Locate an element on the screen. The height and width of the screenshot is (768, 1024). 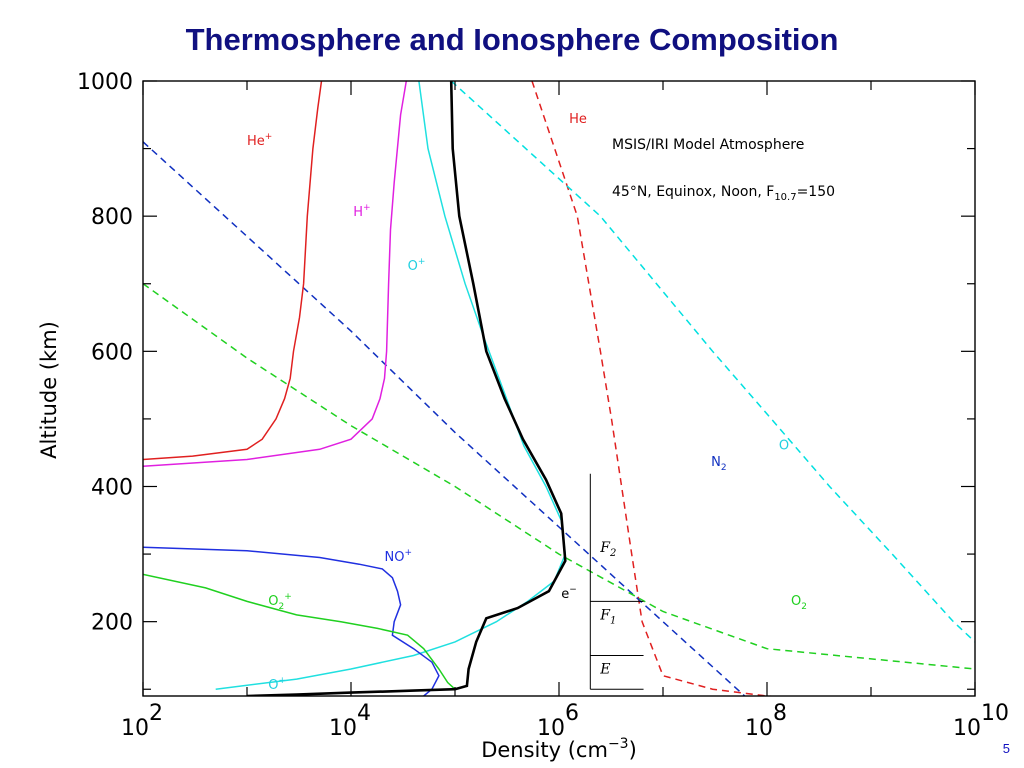
x-tick-exp-1: 4 is located at coordinates (364, 713).